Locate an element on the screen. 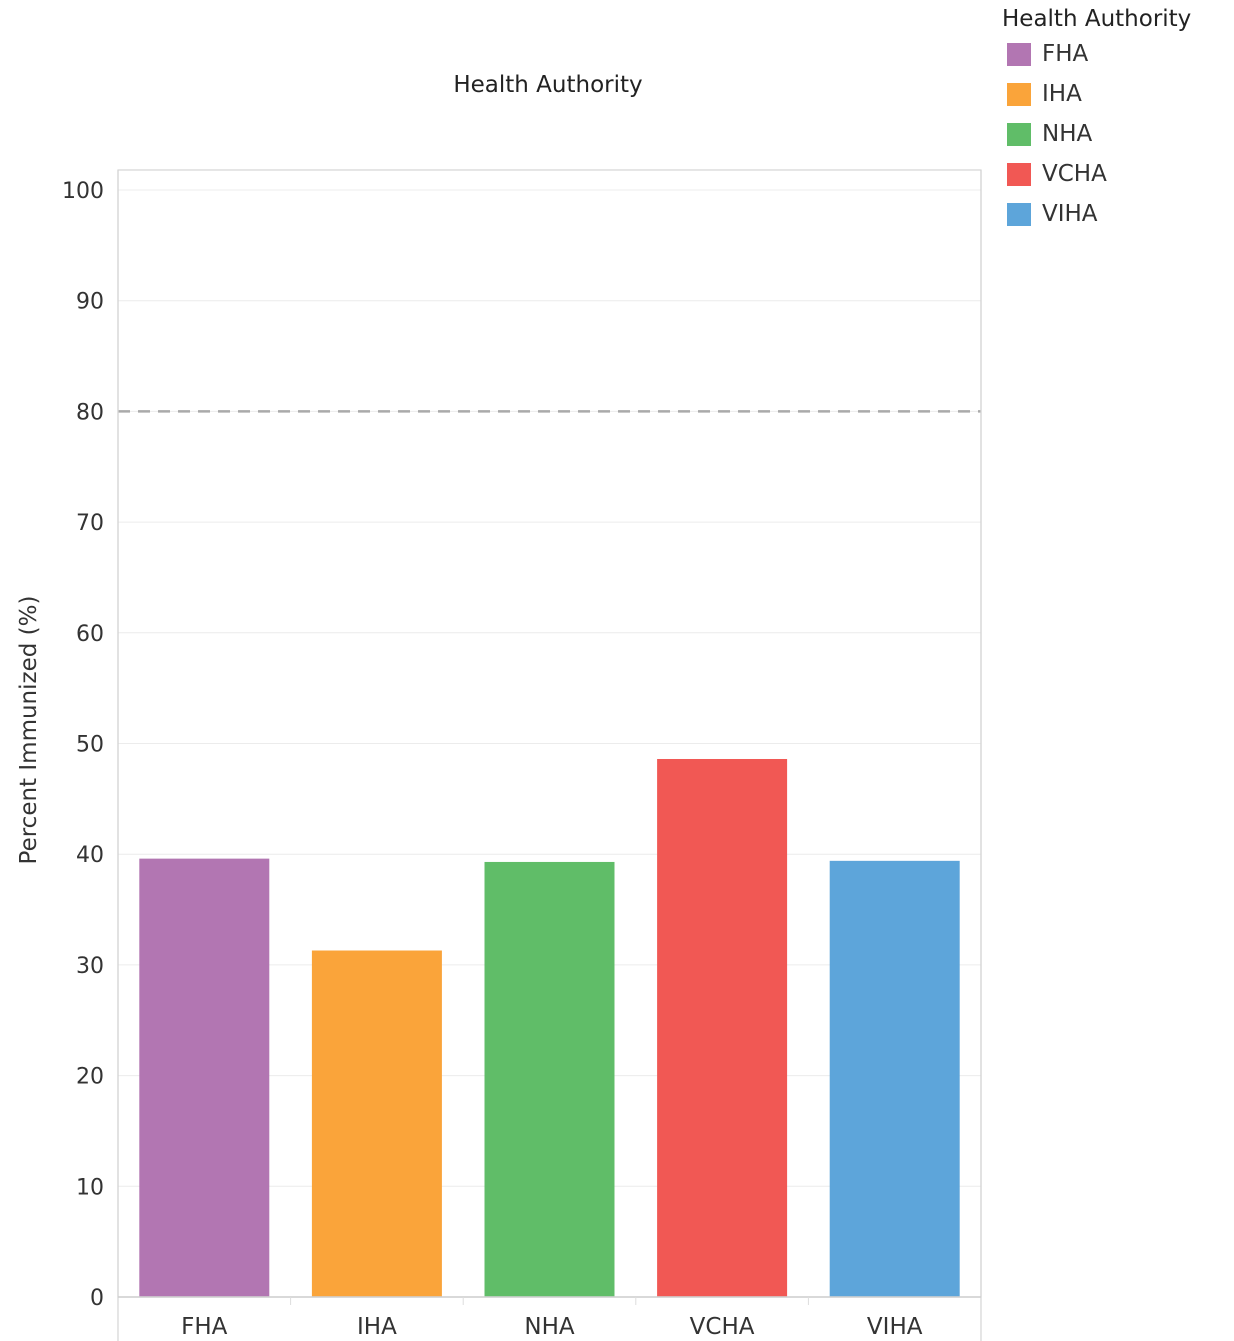  x-tick-label: IHA is located at coordinates (377, 1327).